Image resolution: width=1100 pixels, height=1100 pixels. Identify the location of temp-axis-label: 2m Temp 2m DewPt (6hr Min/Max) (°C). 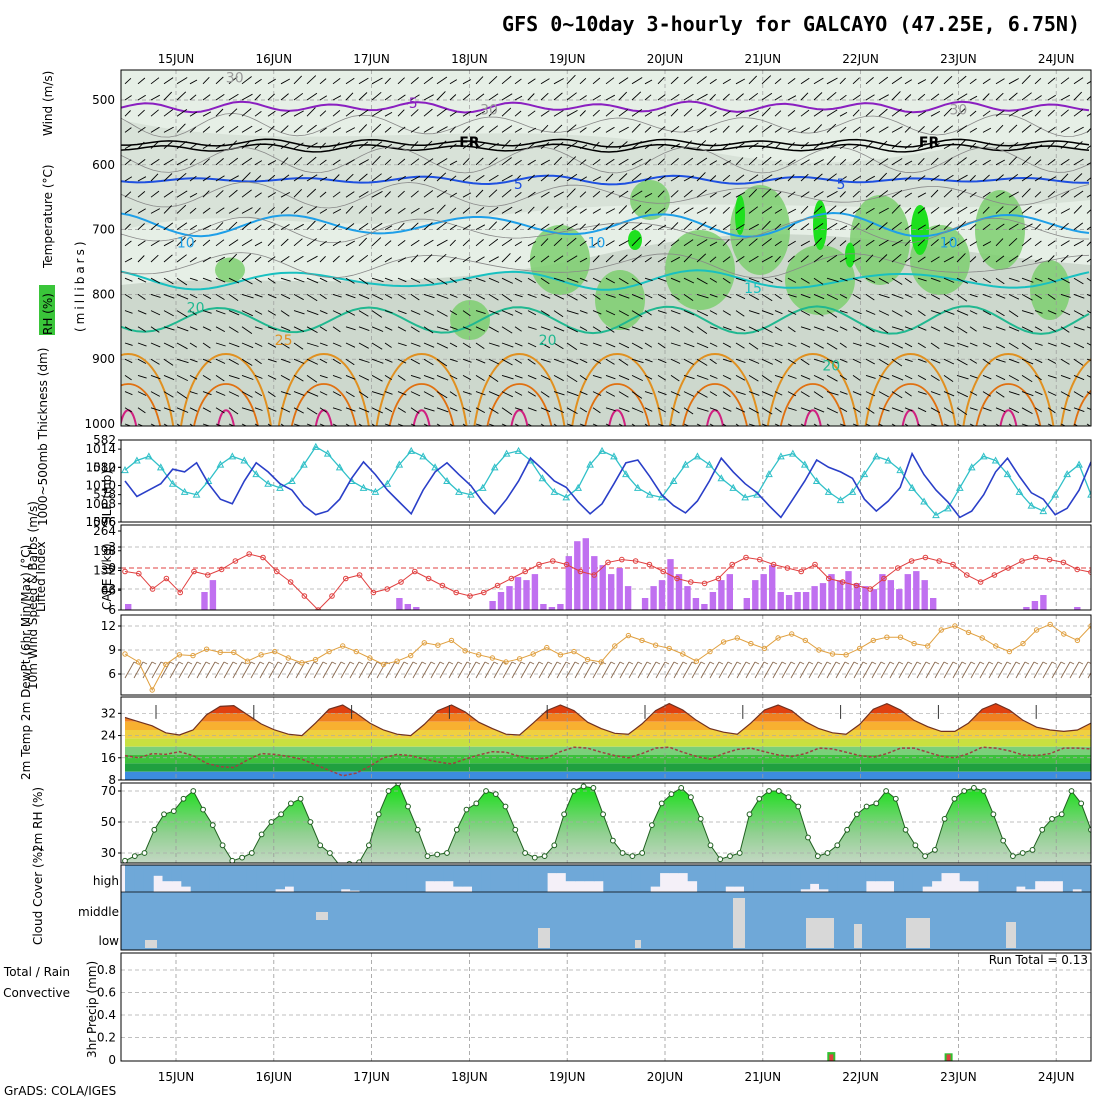
(26, 662).